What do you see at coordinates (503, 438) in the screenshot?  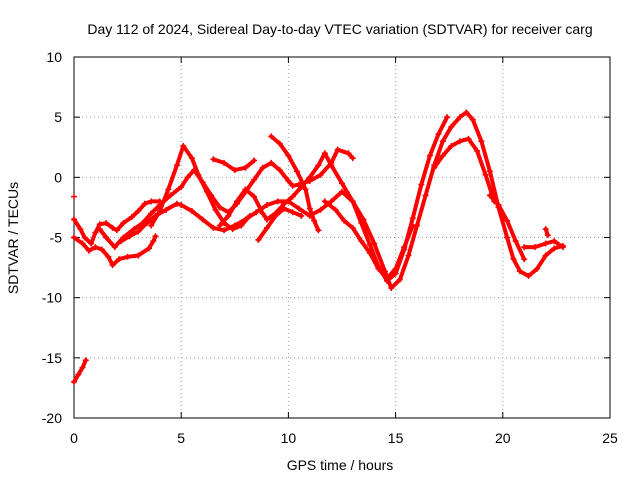 I see `x-tick-label: 20` at bounding box center [503, 438].